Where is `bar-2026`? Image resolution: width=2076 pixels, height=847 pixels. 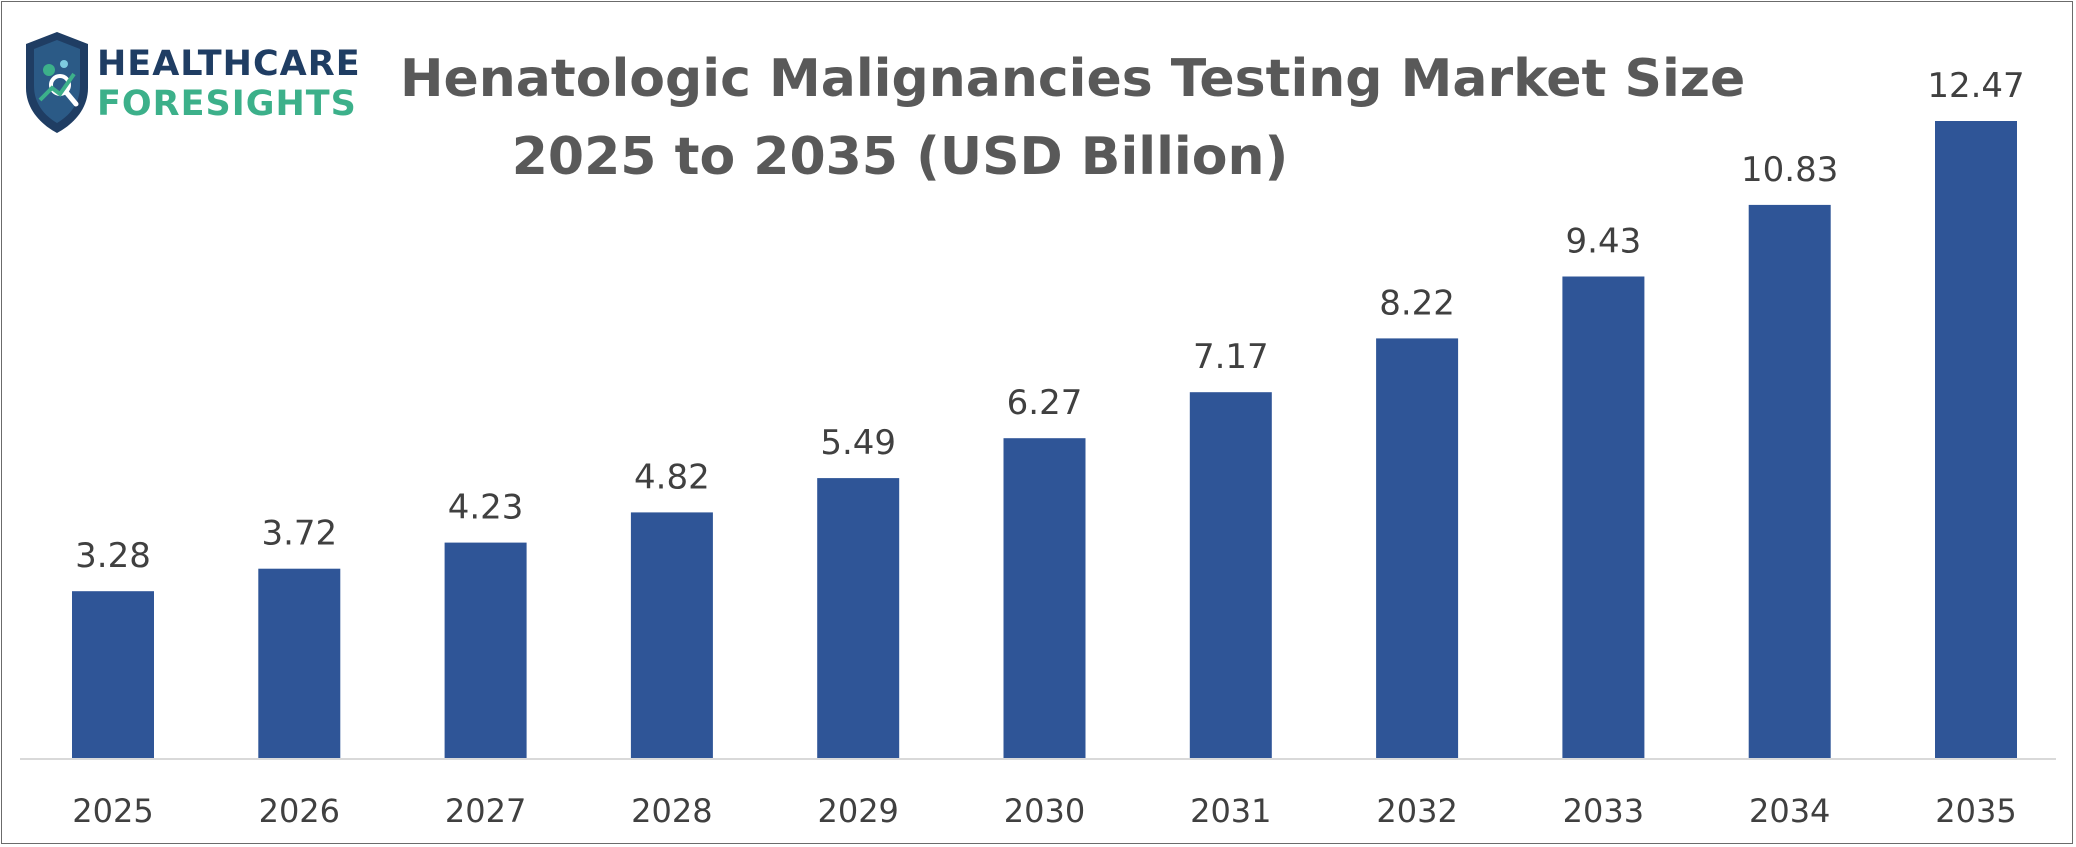 bar-2026 is located at coordinates (299, 663).